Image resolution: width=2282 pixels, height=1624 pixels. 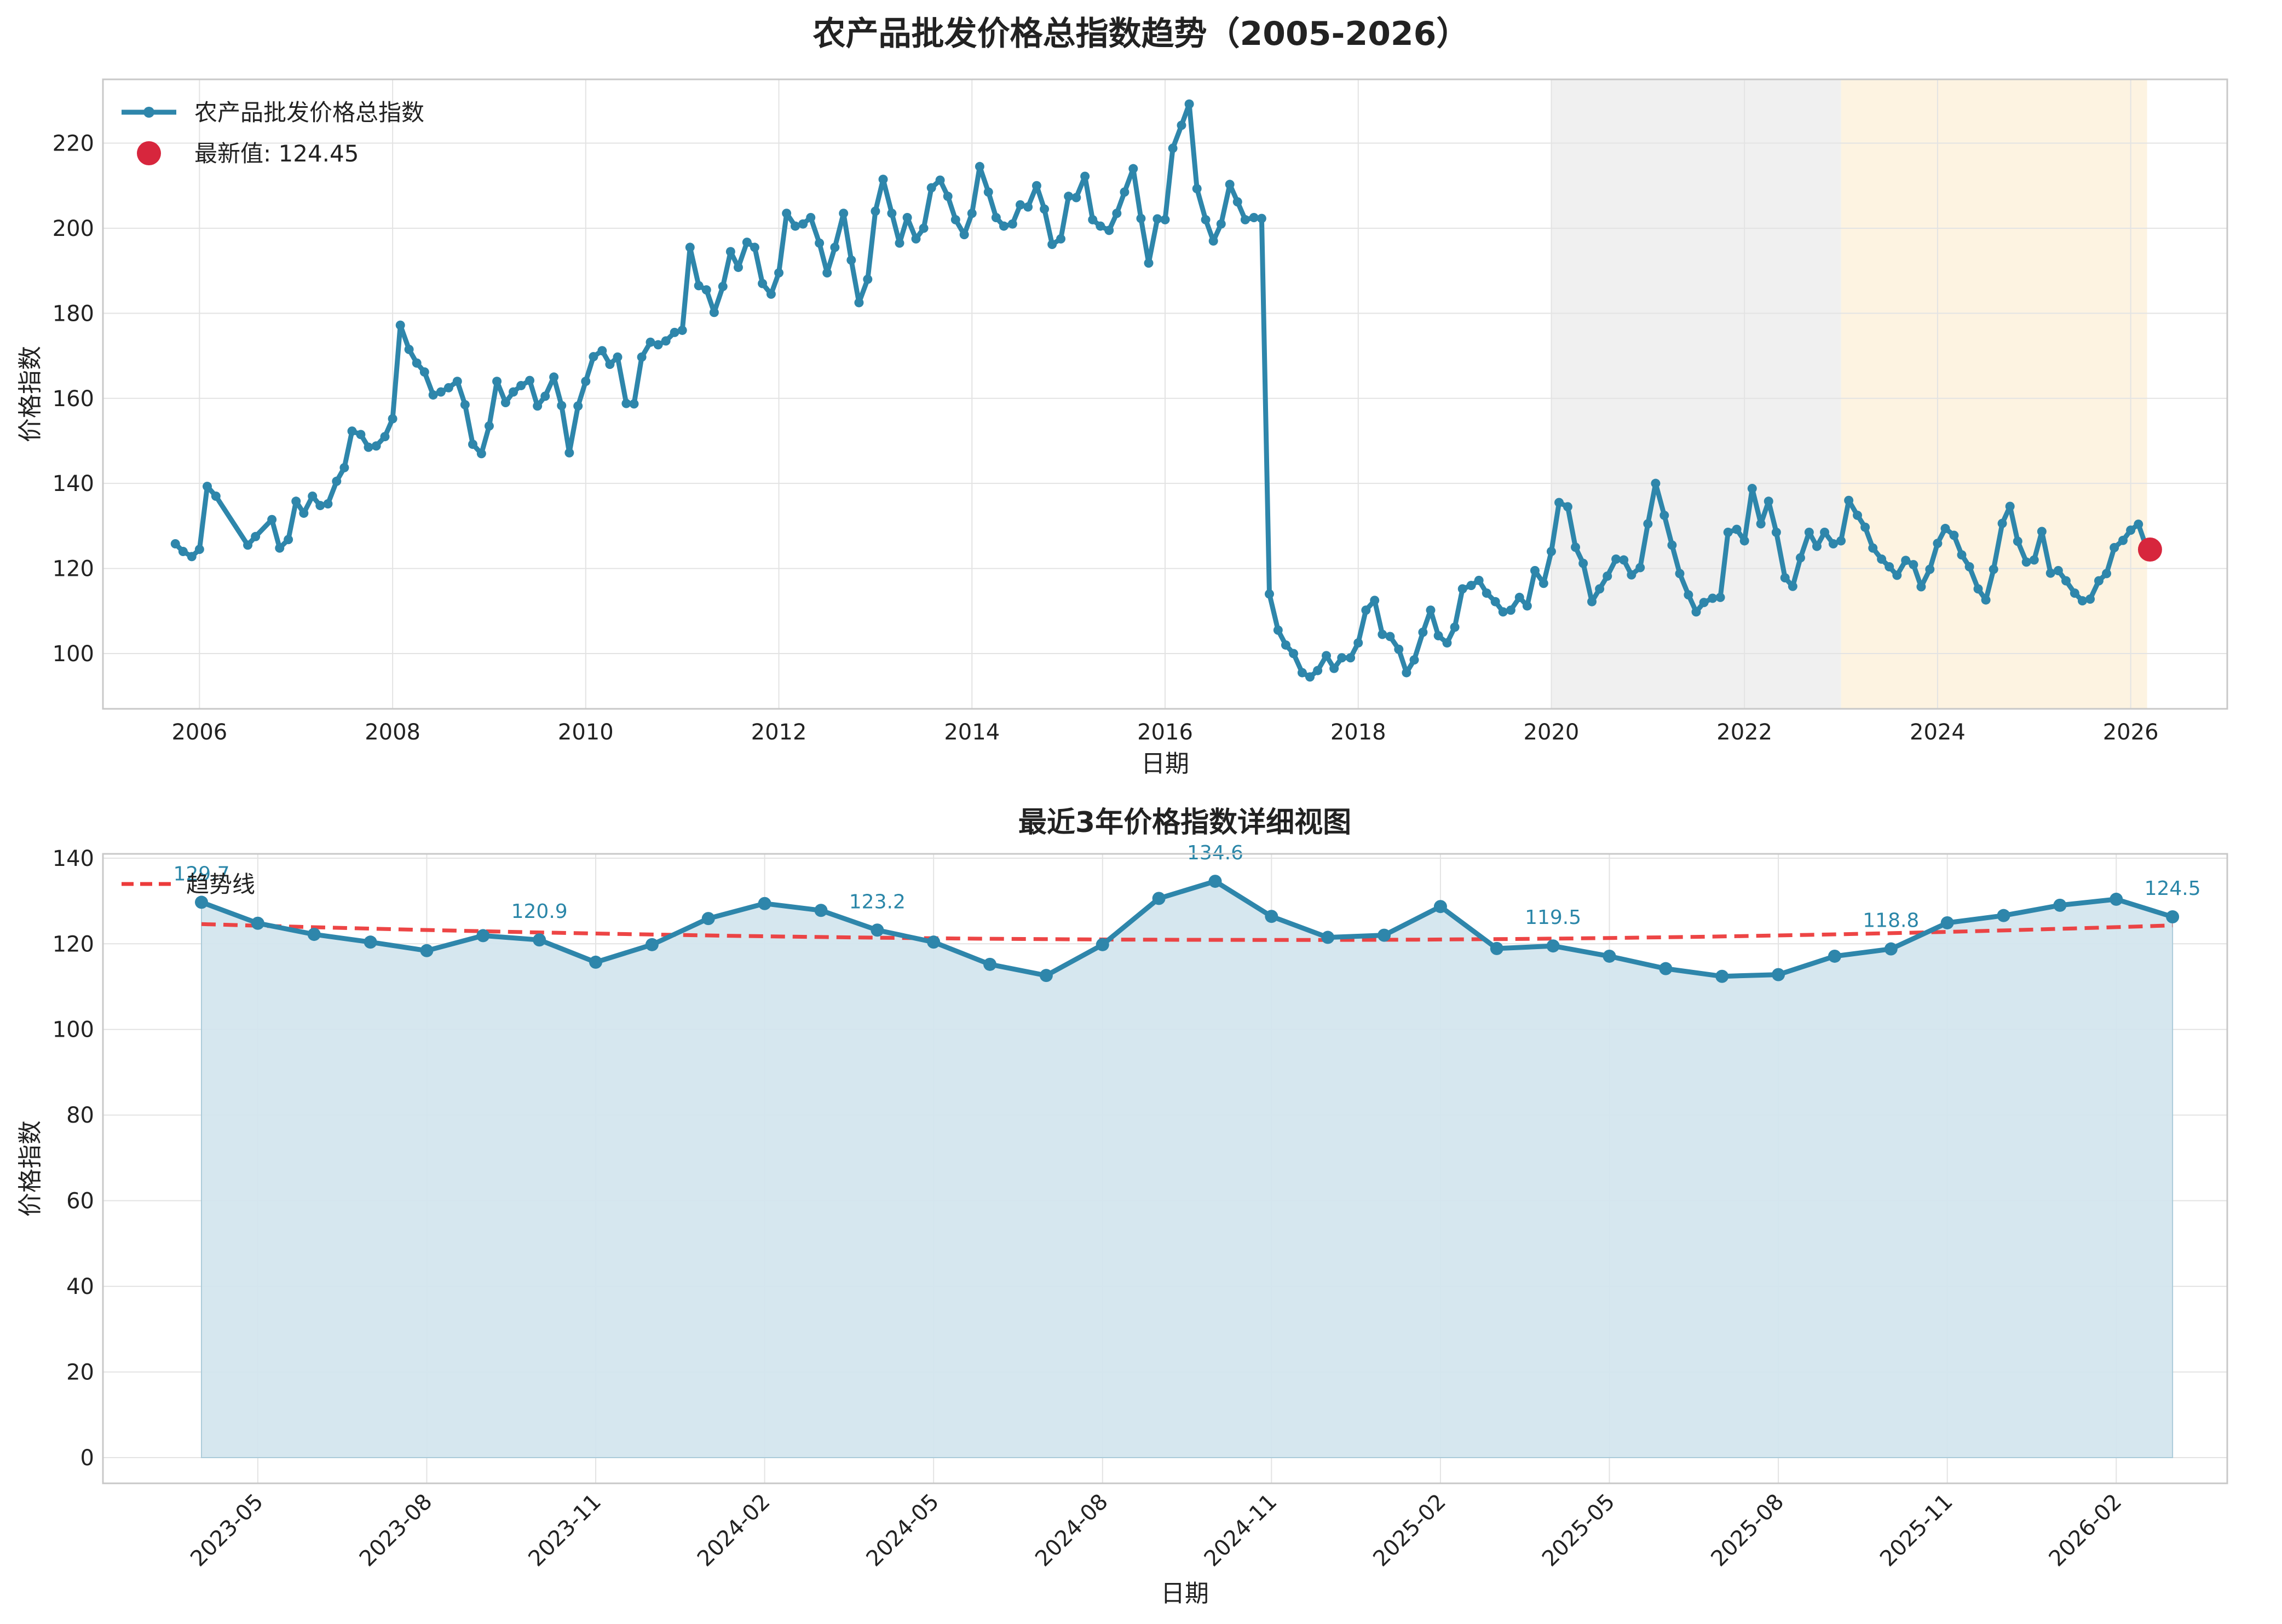 What do you see at coordinates (74, 399) in the screenshot?
I see `main-chart-y-ticks: 100 120 140 160 180 200 220` at bounding box center [74, 399].